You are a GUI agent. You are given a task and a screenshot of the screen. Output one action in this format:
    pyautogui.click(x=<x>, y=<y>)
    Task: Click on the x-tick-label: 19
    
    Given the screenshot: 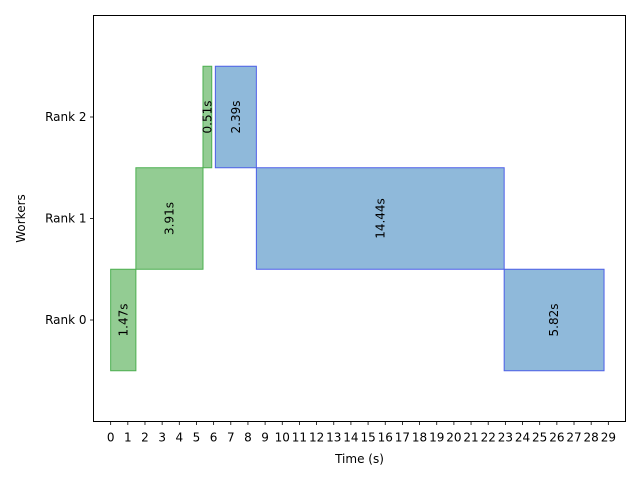 What is the action you would take?
    pyautogui.click(x=436, y=438)
    